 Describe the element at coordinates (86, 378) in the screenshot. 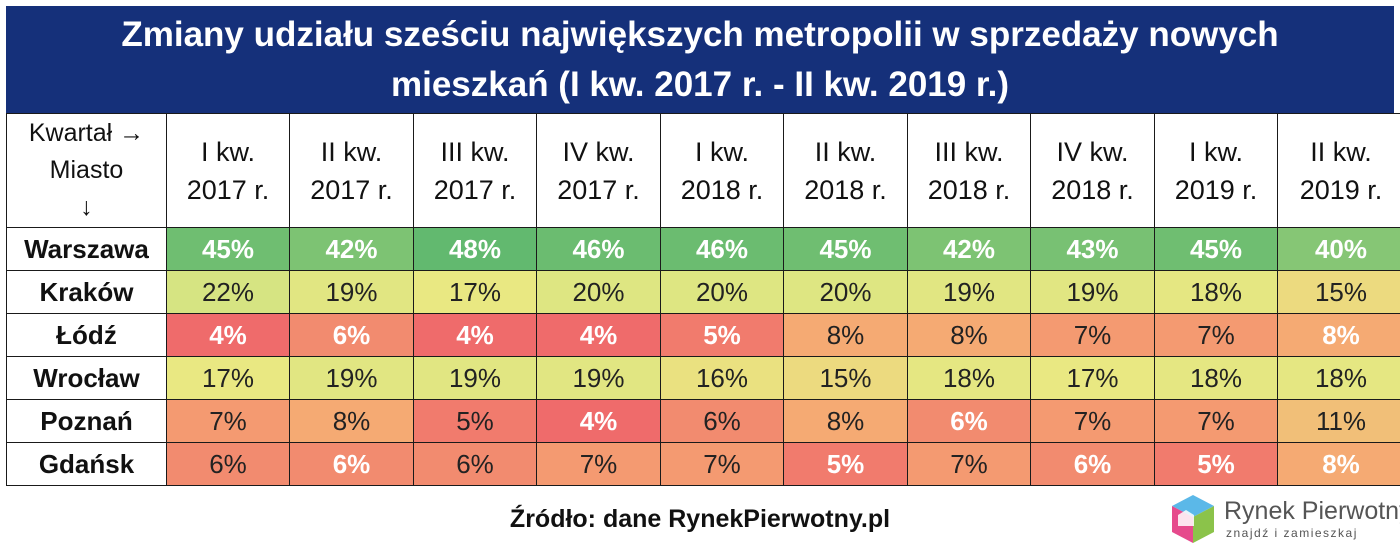

I see `city-label: Wrocław` at that location.